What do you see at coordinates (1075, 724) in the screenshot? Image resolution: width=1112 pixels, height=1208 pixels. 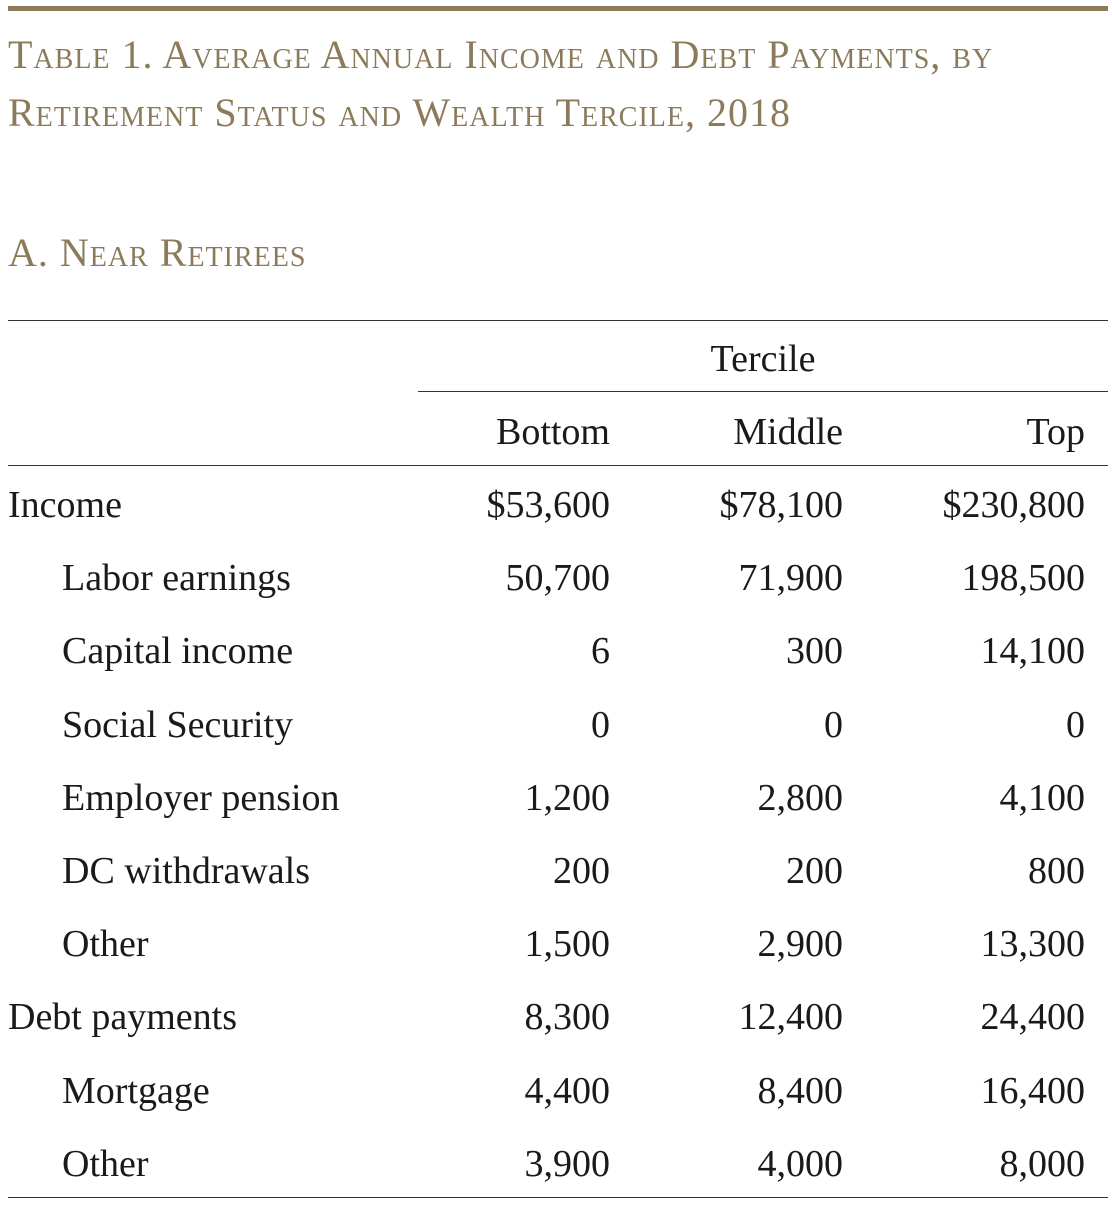 I see `cell-top: 0` at bounding box center [1075, 724].